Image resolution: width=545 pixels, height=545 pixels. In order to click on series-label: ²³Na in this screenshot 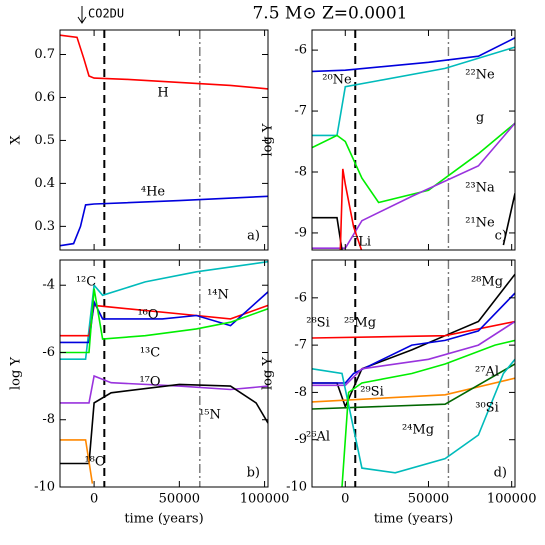, I will do `click(480, 188)`.